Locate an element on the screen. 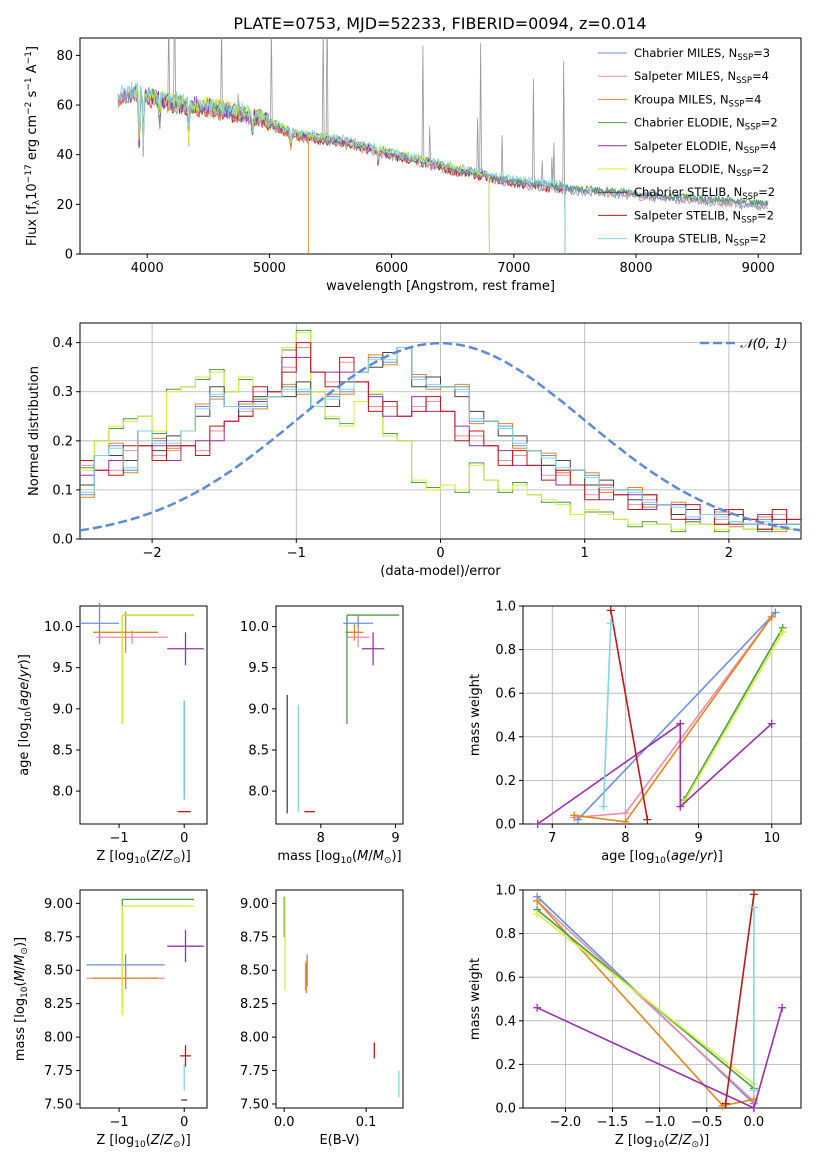 The image size is (819, 1170). y-tick-label: 0.8 is located at coordinates (505, 934).